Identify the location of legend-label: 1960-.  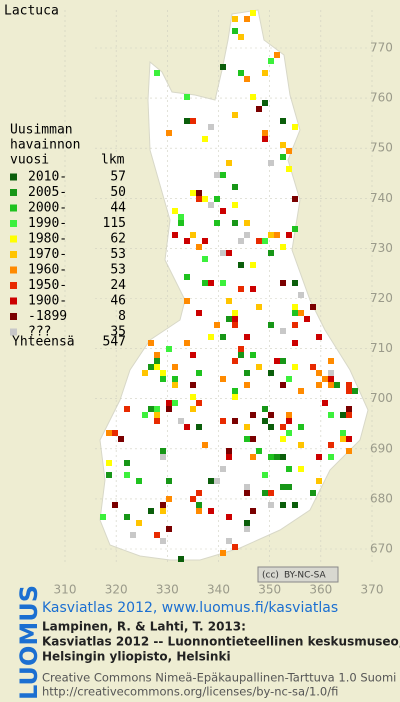
(47, 270).